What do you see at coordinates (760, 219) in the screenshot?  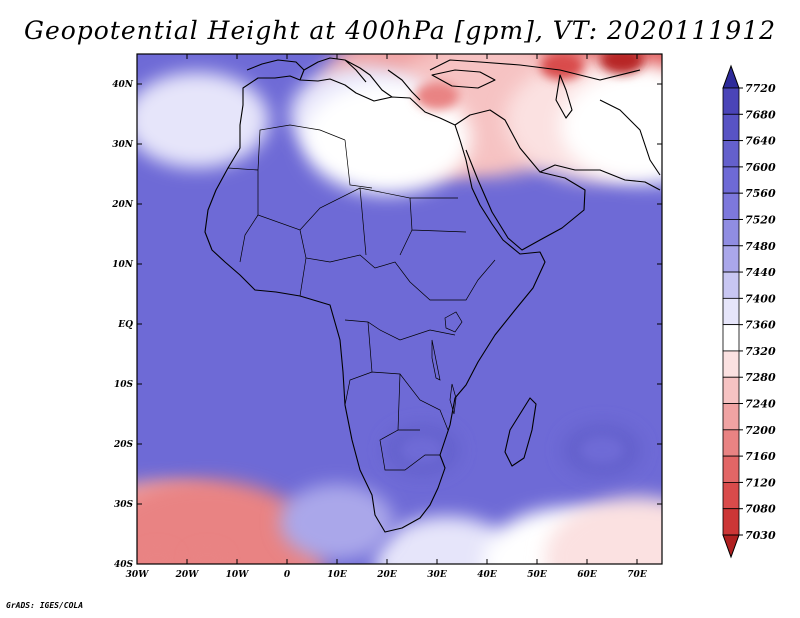 I see `colorbar-label: 7520` at bounding box center [760, 219].